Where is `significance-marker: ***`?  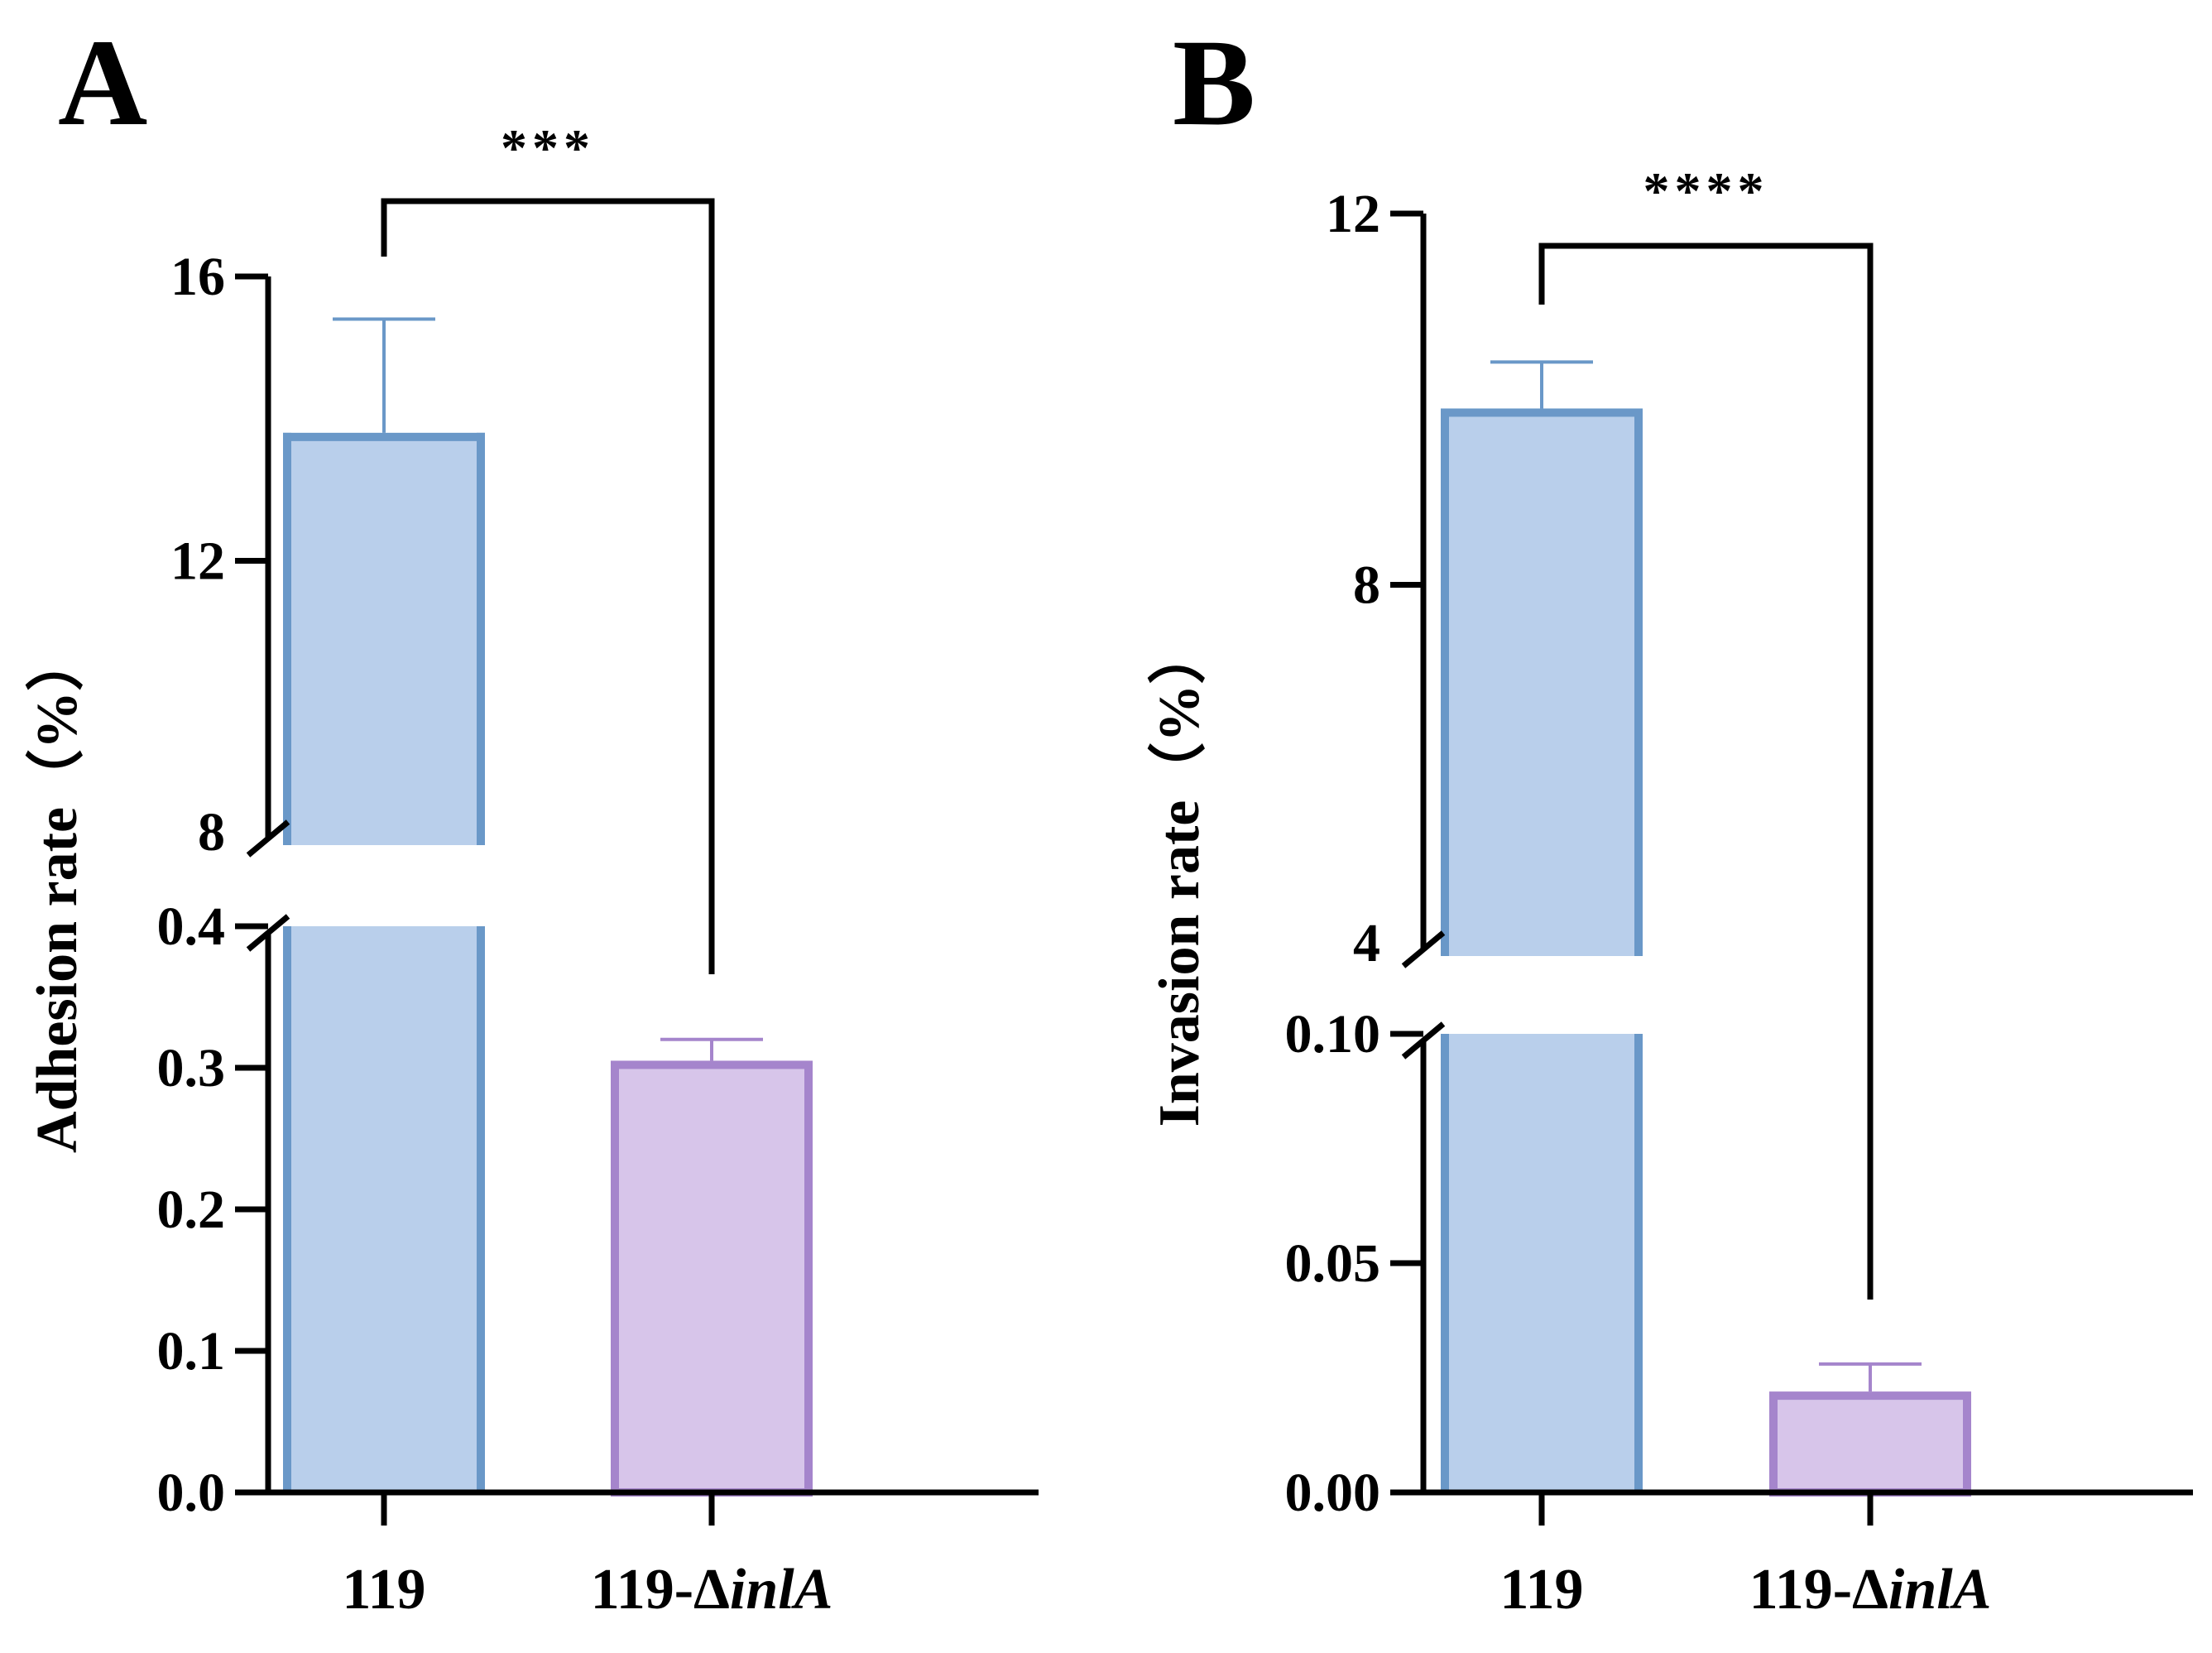 significance-marker: *** is located at coordinates (548, 147).